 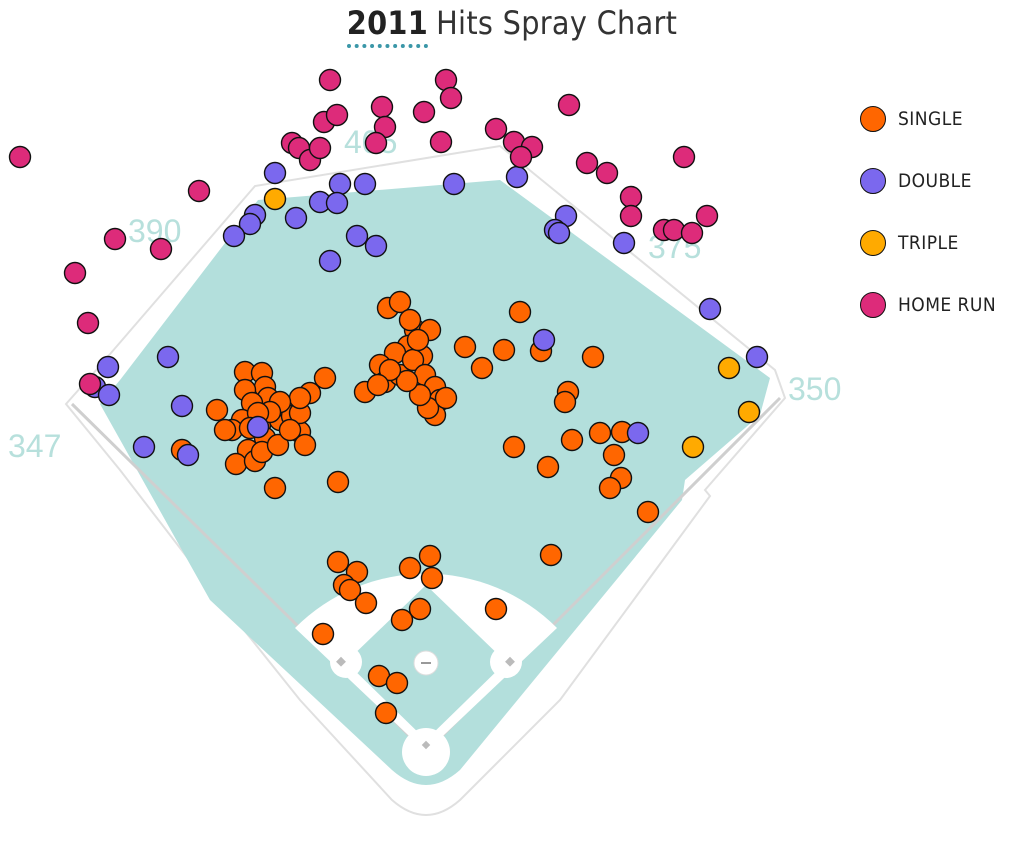 I want to click on legend-item-home-run: HOME RUN, so click(x=933, y=305).